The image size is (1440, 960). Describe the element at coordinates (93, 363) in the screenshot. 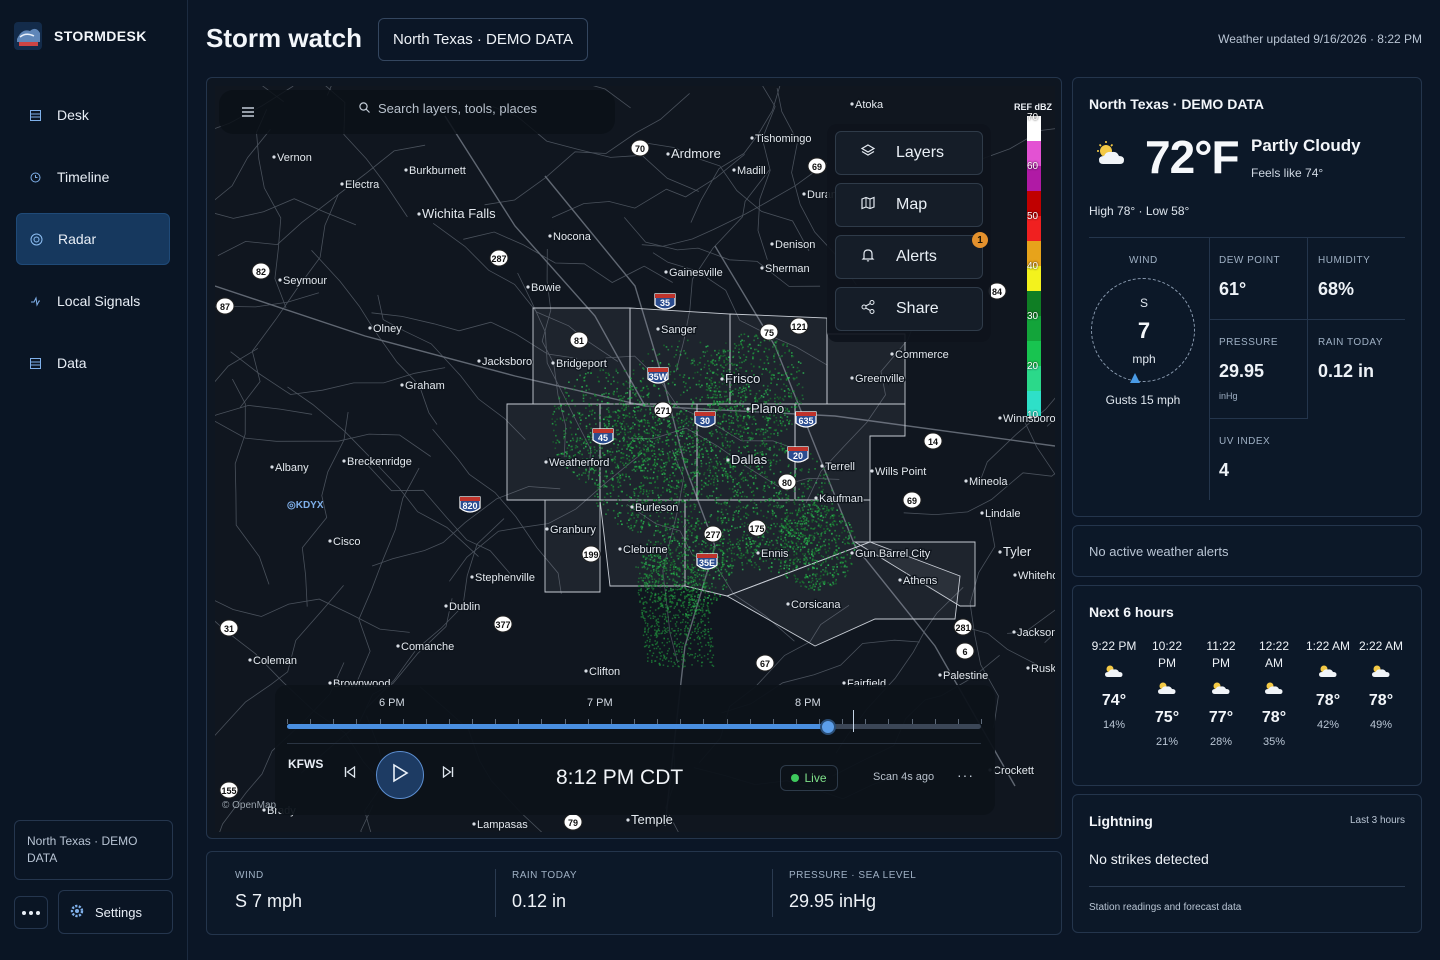

I see `sidebar-item-data: Data` at that location.